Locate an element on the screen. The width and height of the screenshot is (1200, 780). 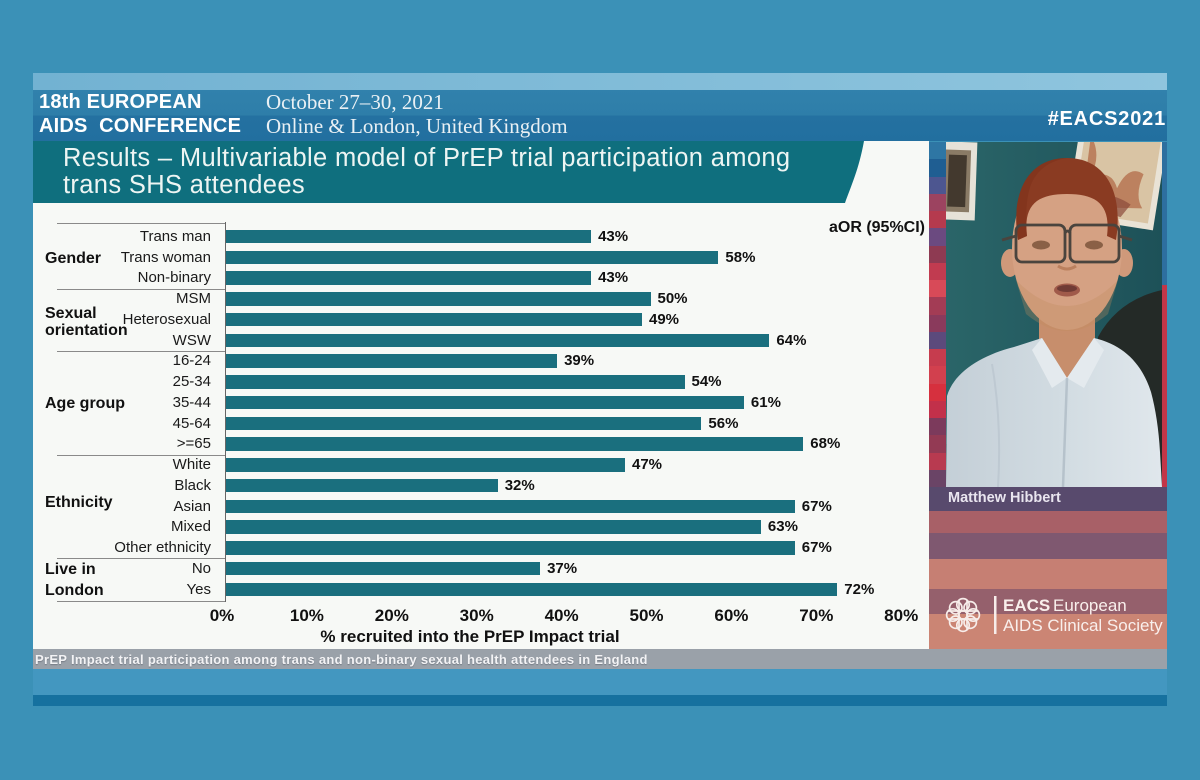
svg-text: EACS is located at coordinates (1026, 605).